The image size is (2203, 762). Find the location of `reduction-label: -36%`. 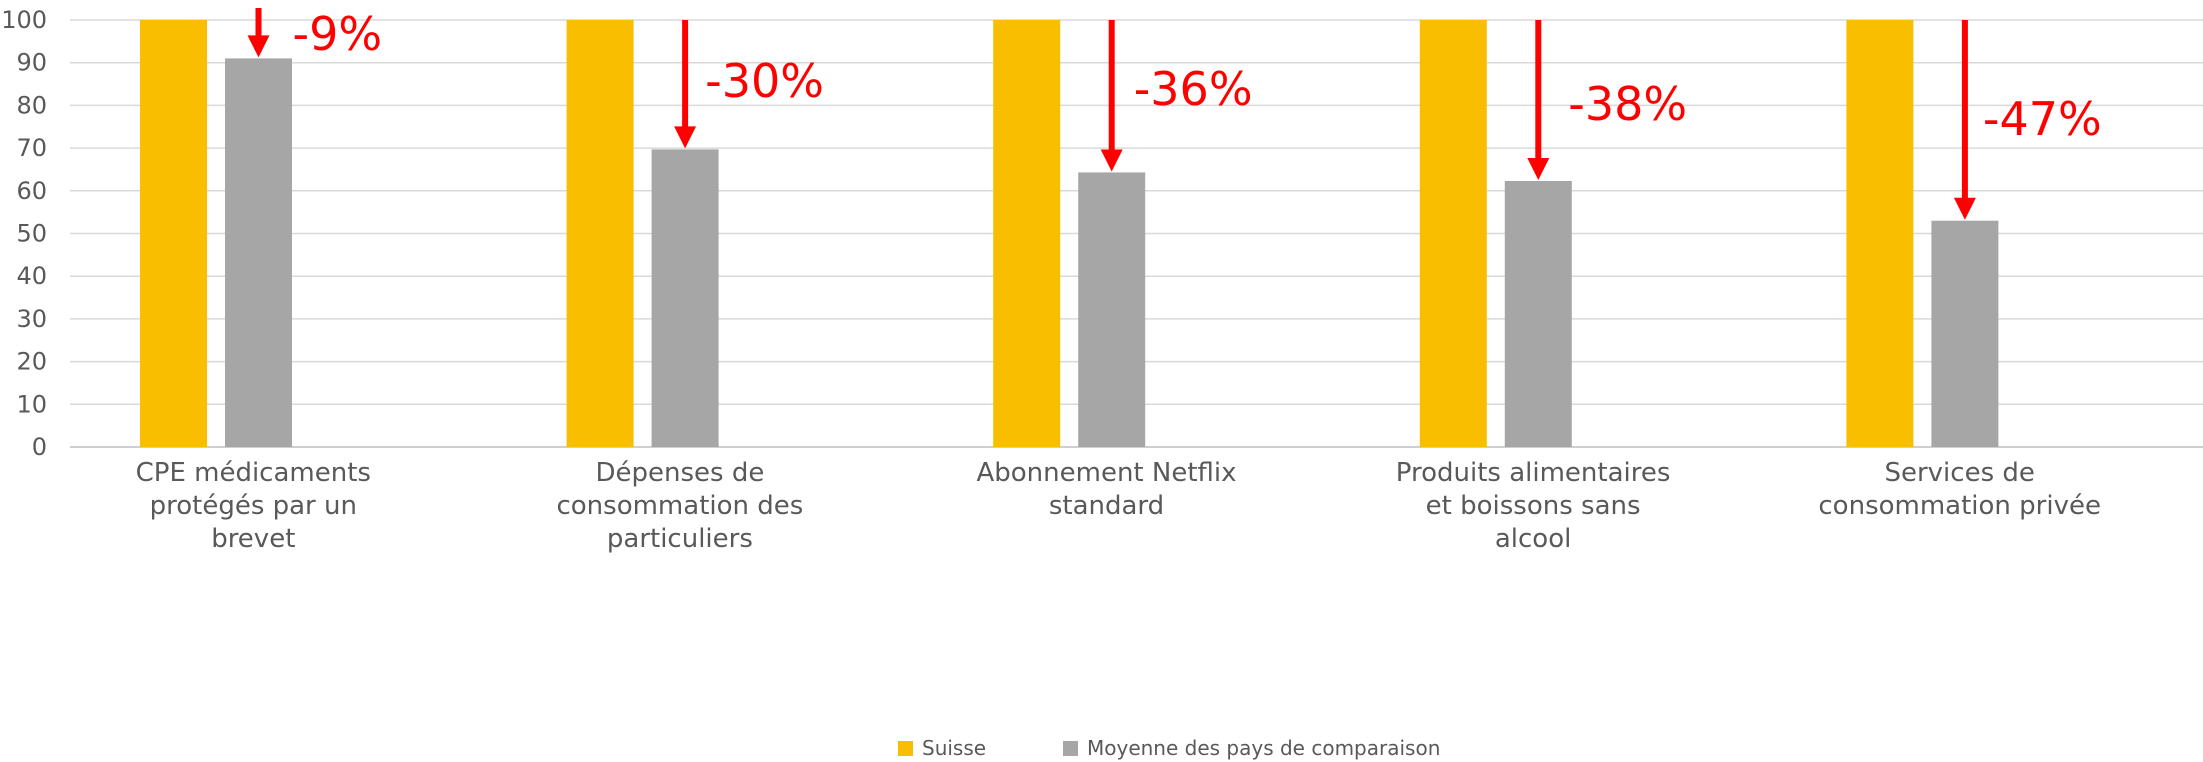

reduction-label: -36% is located at coordinates (1193, 89).